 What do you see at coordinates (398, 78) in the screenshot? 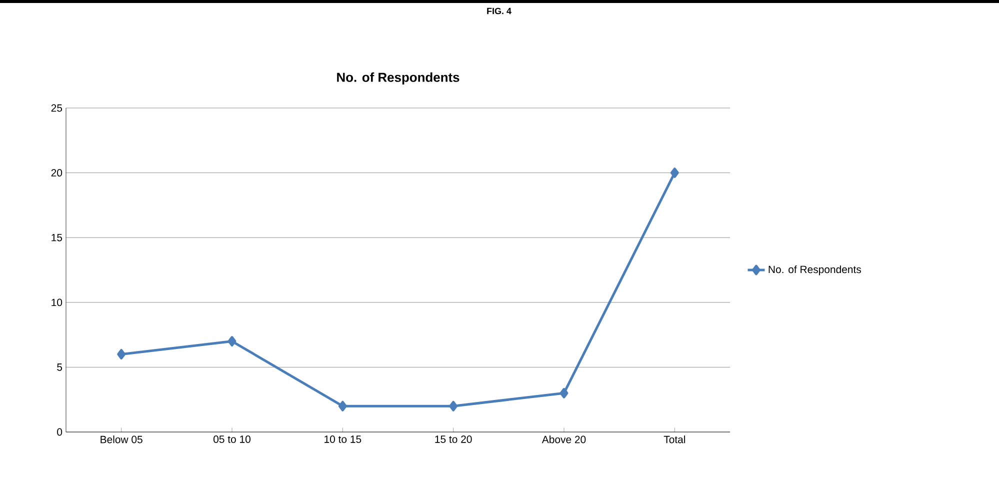
I see `chart-title: No. of Respondents` at bounding box center [398, 78].